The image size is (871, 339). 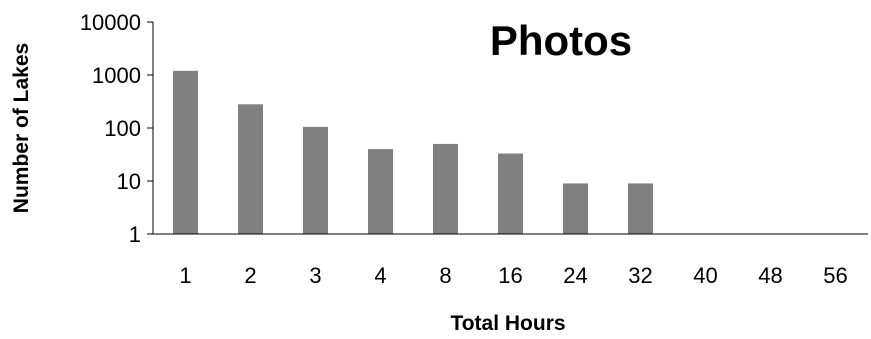 What do you see at coordinates (129, 181) in the screenshot?
I see `y-tick-label: 10` at bounding box center [129, 181].